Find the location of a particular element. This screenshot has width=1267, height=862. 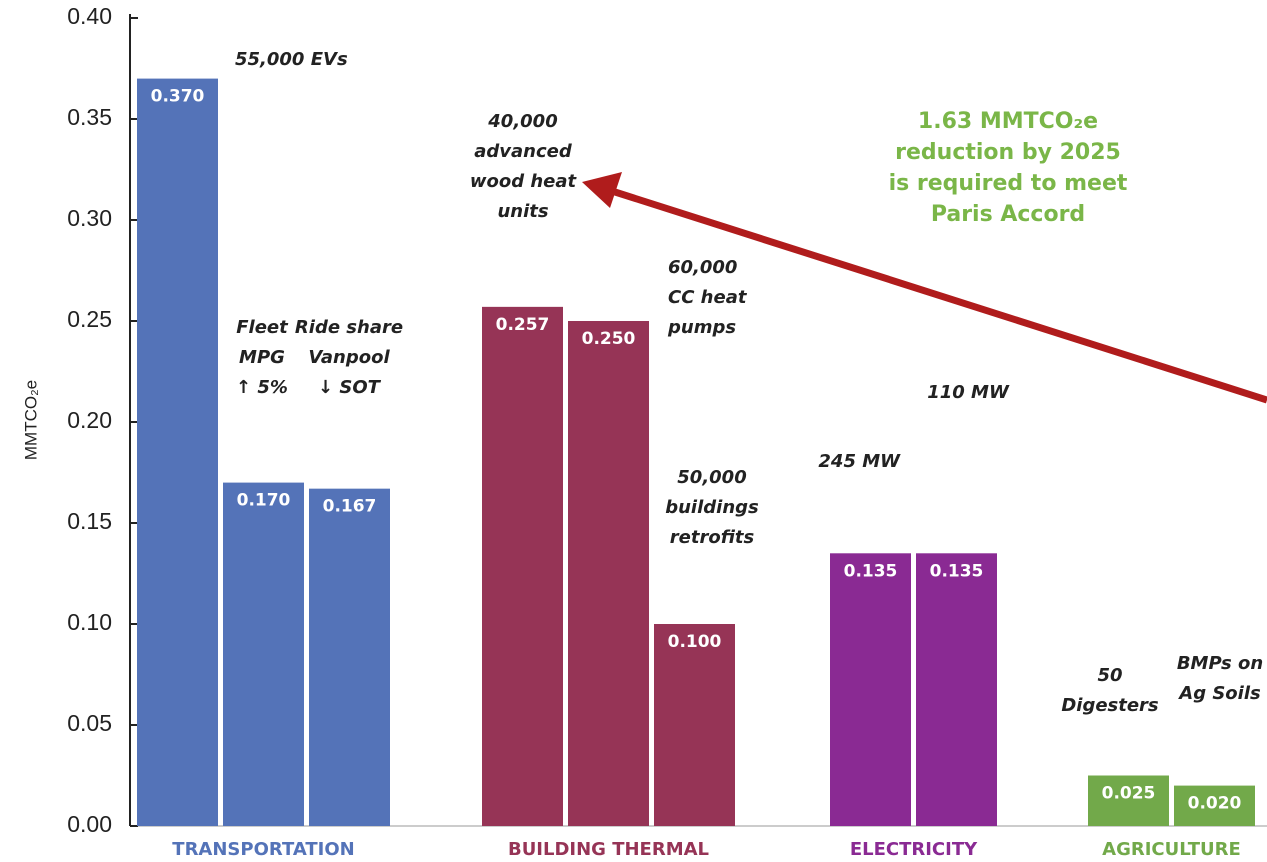

category-label: Digesters is located at coordinates (1110, 705).